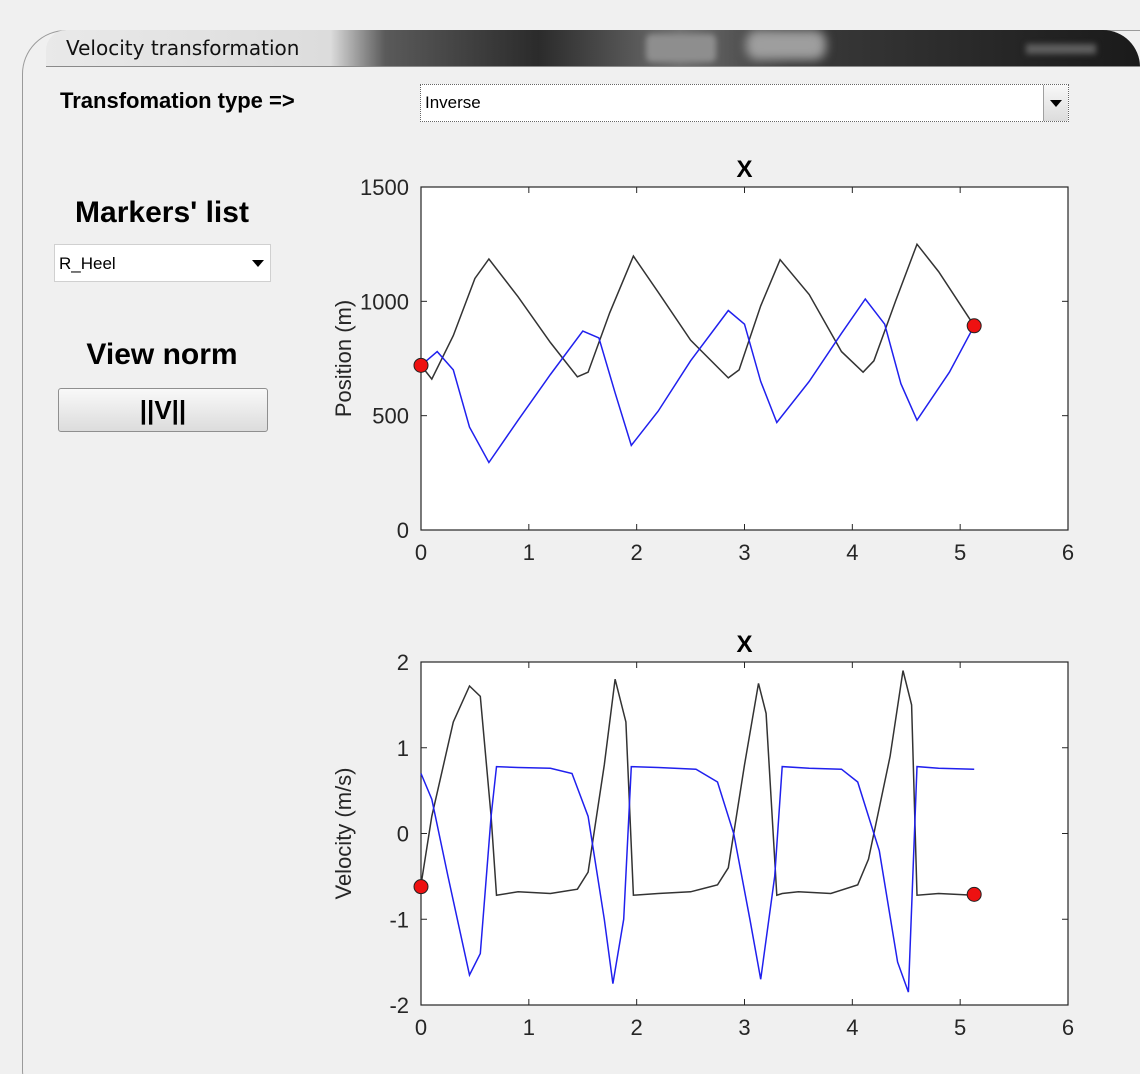  Describe the element at coordinates (593, 48) in the screenshot. I see `title-bar: Velocity transformation` at that location.